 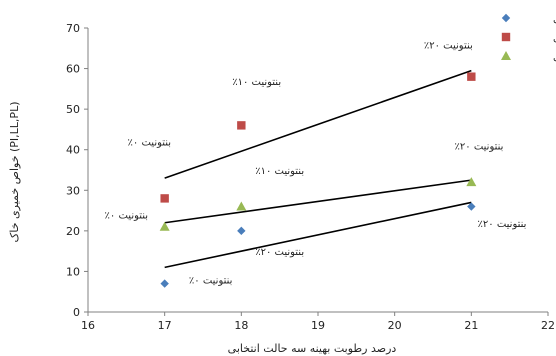 What do you see at coordinates (528, 38) in the screenshot?
I see `legend: شاخص خمیری حد روانی حد خمیری` at bounding box center [528, 38].